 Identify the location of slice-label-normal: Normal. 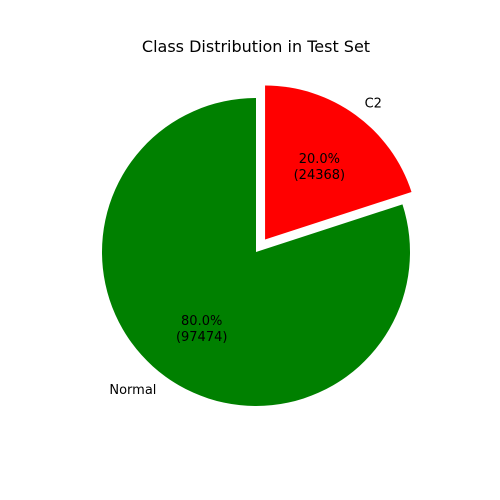
(132, 390).